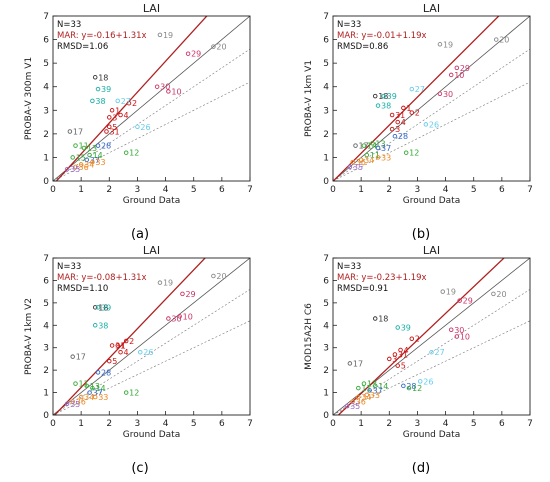  What do you see at coordinates (81, 190) in the screenshot?
I see `x-tick-label: 1` at bounding box center [81, 190].